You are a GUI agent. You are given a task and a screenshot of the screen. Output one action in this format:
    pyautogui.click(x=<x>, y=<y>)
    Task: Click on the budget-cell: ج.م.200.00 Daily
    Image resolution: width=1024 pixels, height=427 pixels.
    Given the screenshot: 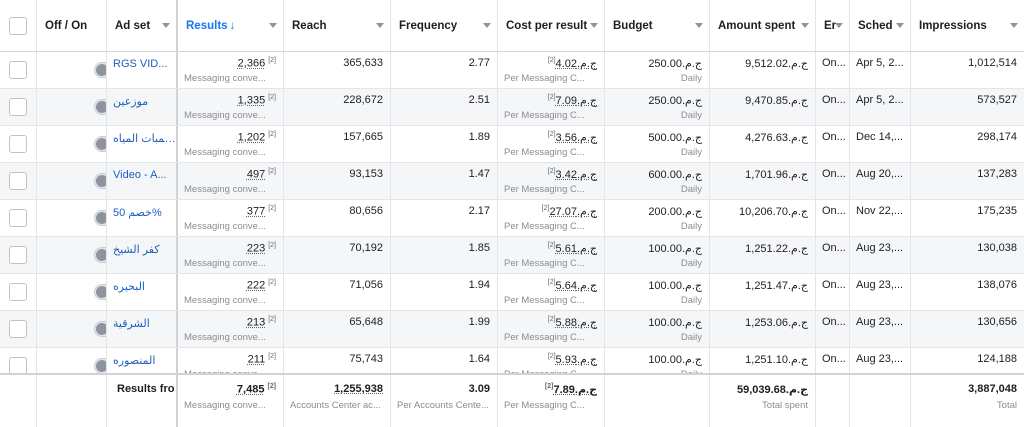 What is the action you would take?
    pyautogui.click(x=657, y=218)
    